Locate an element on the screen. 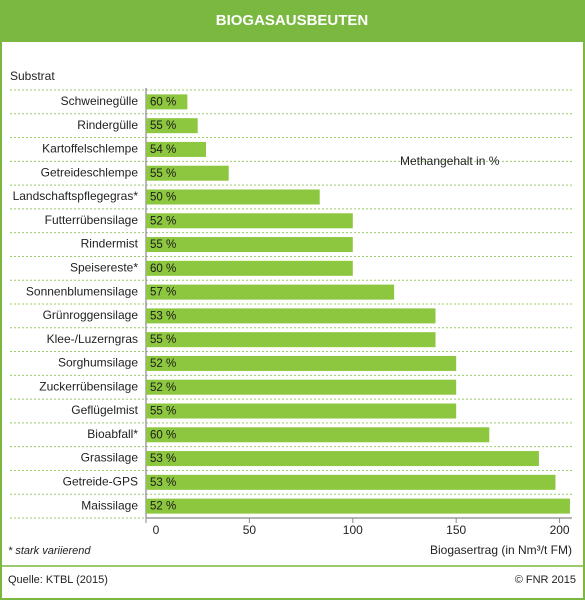 The height and width of the screenshot is (600, 585). category-label: Rindergülle is located at coordinates (107, 125).